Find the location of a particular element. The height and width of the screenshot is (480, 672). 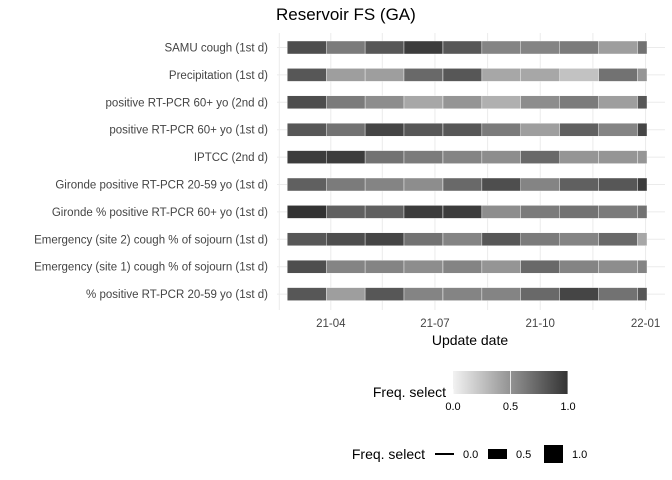

x-tick-label: 21-07 is located at coordinates (434, 324).